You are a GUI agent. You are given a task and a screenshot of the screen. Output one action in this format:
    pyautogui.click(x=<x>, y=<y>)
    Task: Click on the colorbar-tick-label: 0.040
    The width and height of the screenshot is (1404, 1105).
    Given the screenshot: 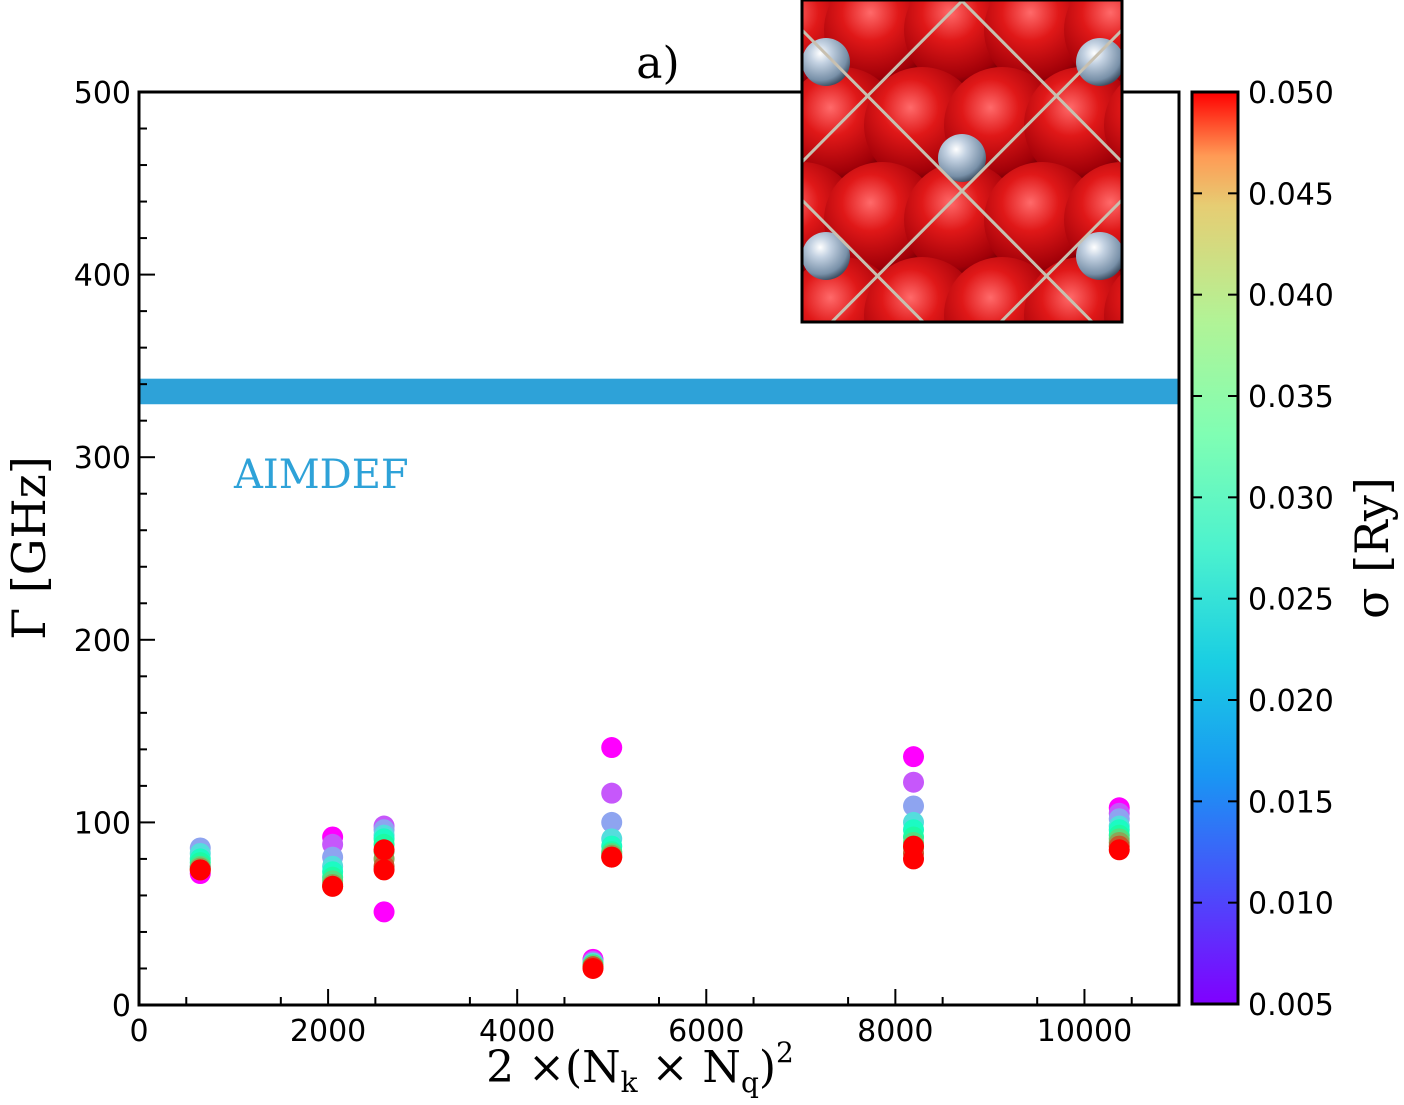 What is the action you would take?
    pyautogui.click(x=1291, y=296)
    